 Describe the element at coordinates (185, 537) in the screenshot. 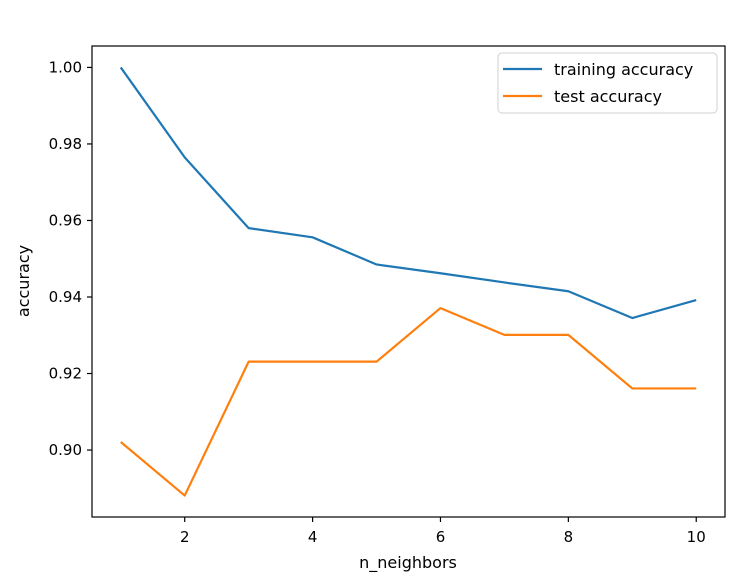

I see `x-tick-label: 2` at that location.